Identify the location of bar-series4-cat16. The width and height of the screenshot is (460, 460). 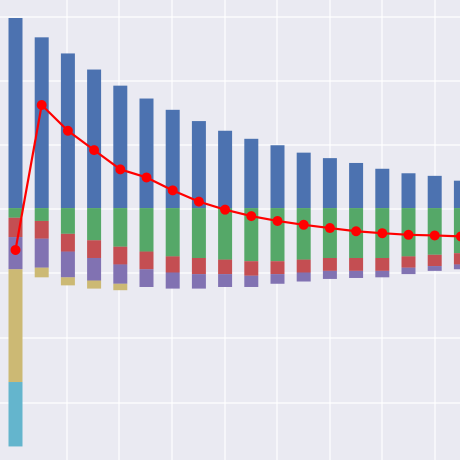
(408, 271).